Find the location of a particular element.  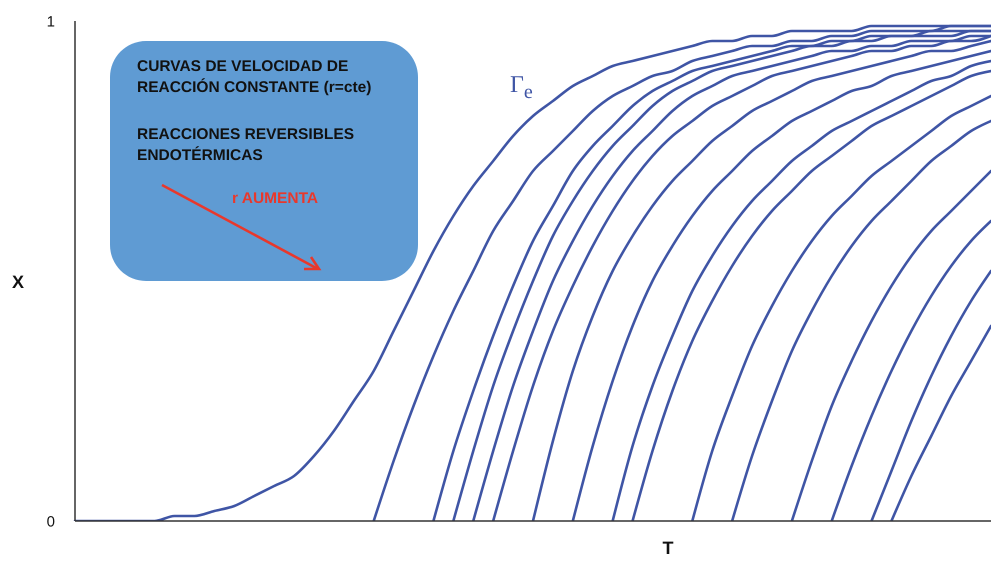

annotation: CURVAS DE VELOCIDAD DE REACCIÓN CONSTANTE (r=cte) is located at coordinates (254, 77).